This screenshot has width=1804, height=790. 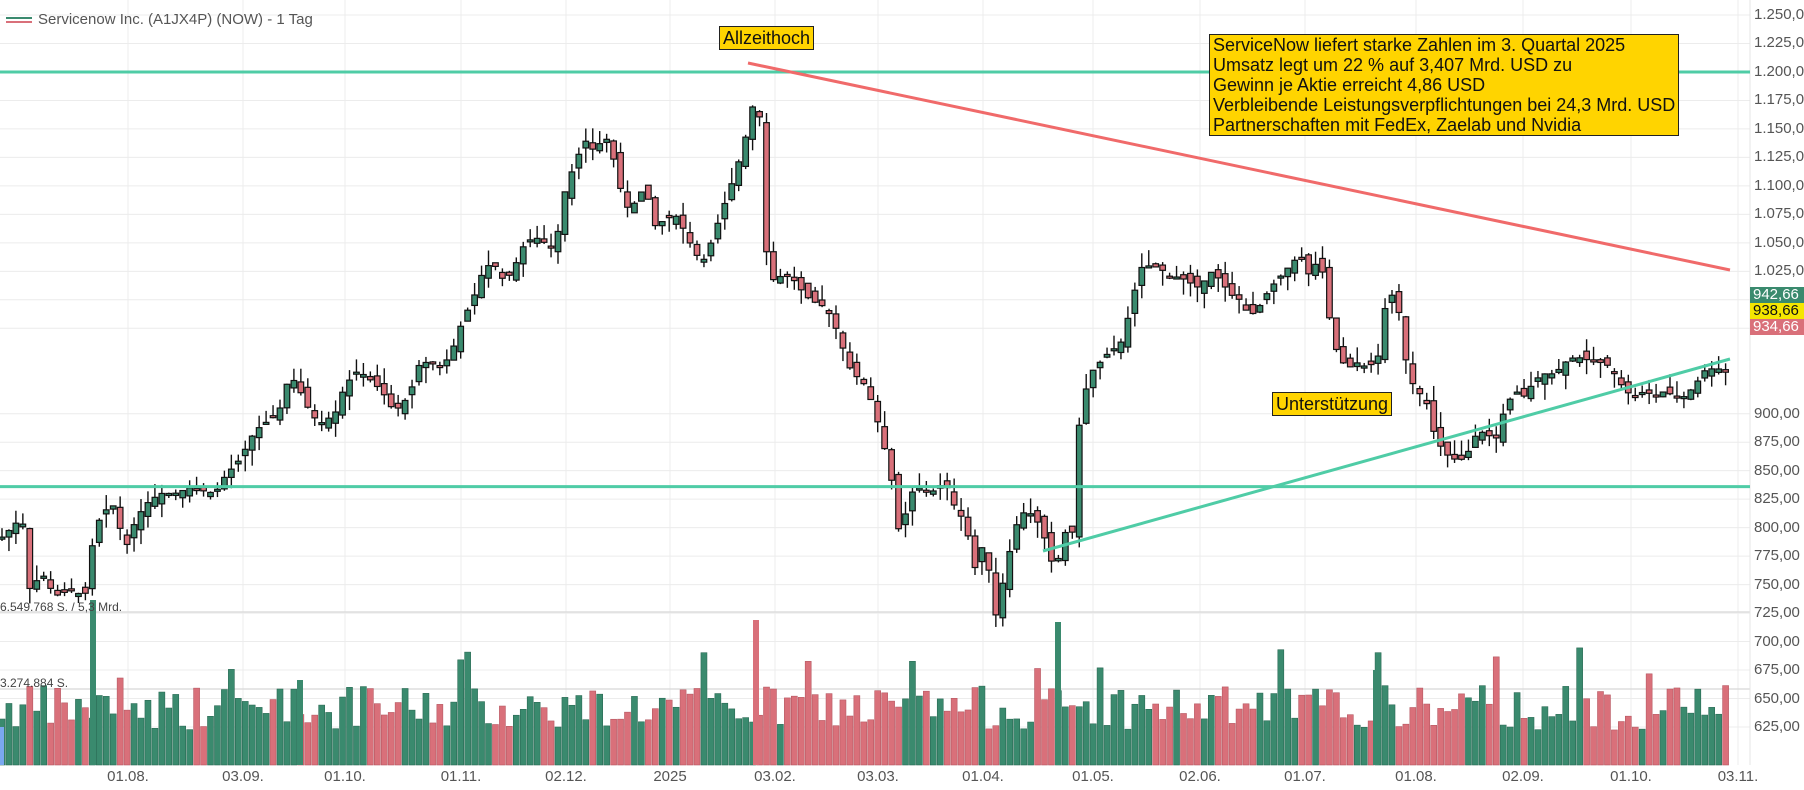 I want to click on y-tick-label: 700,00, so click(x=1777, y=641).